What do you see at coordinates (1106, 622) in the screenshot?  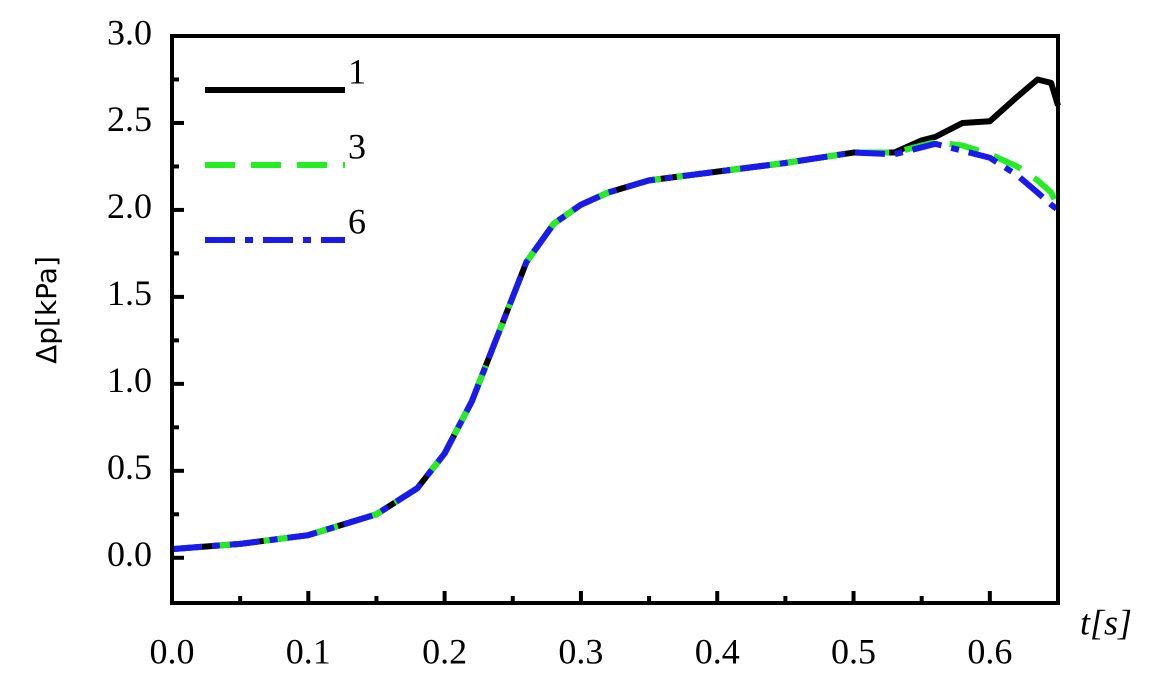 I see `x-axis-label: t[s]` at bounding box center [1106, 622].